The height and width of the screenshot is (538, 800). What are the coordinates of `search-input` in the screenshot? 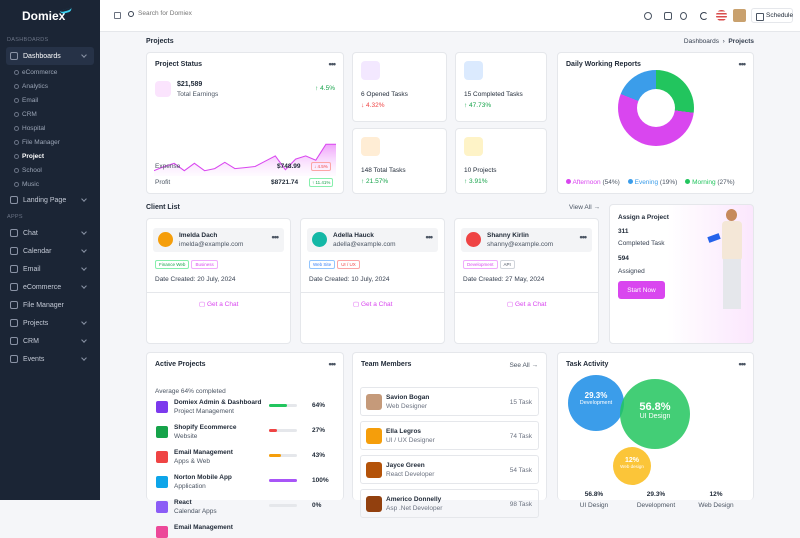 It's located at (213, 13).